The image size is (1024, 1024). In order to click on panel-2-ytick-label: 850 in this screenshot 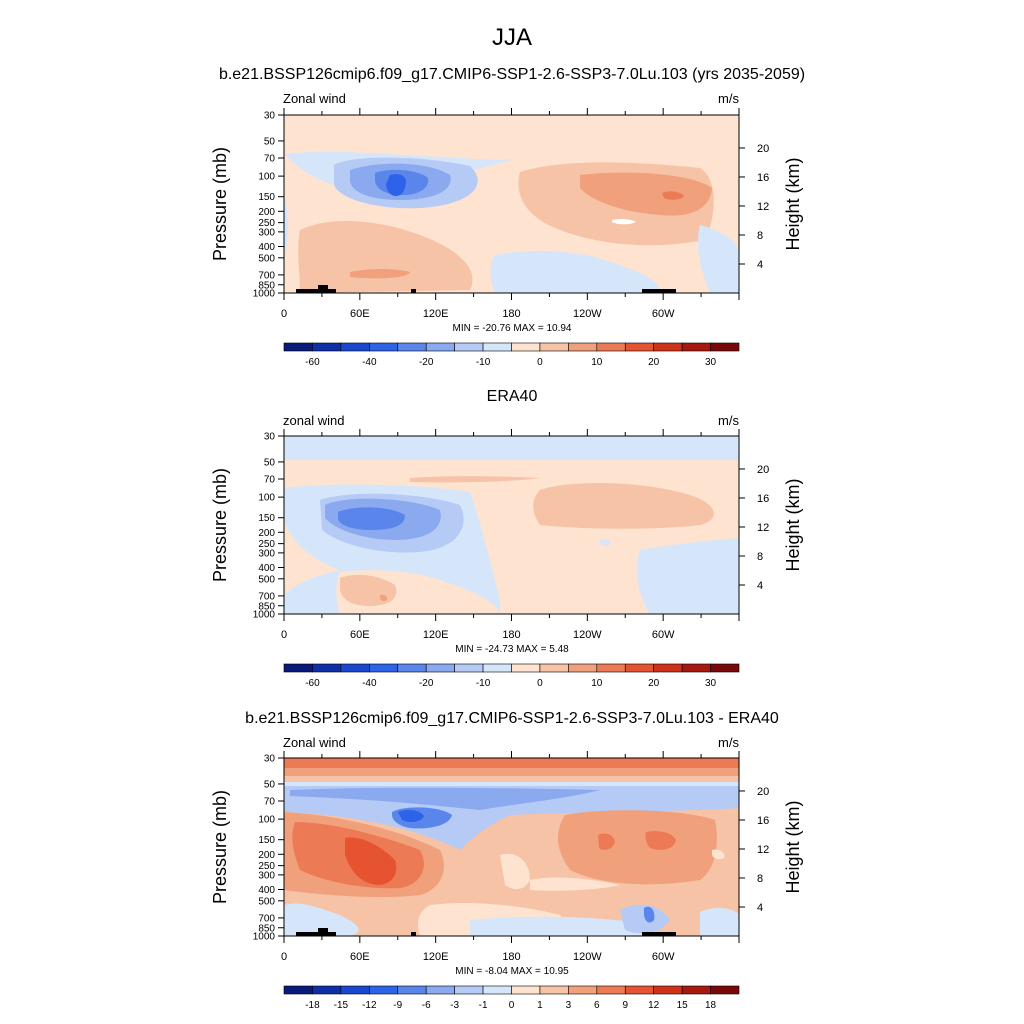, I will do `click(266, 606)`.